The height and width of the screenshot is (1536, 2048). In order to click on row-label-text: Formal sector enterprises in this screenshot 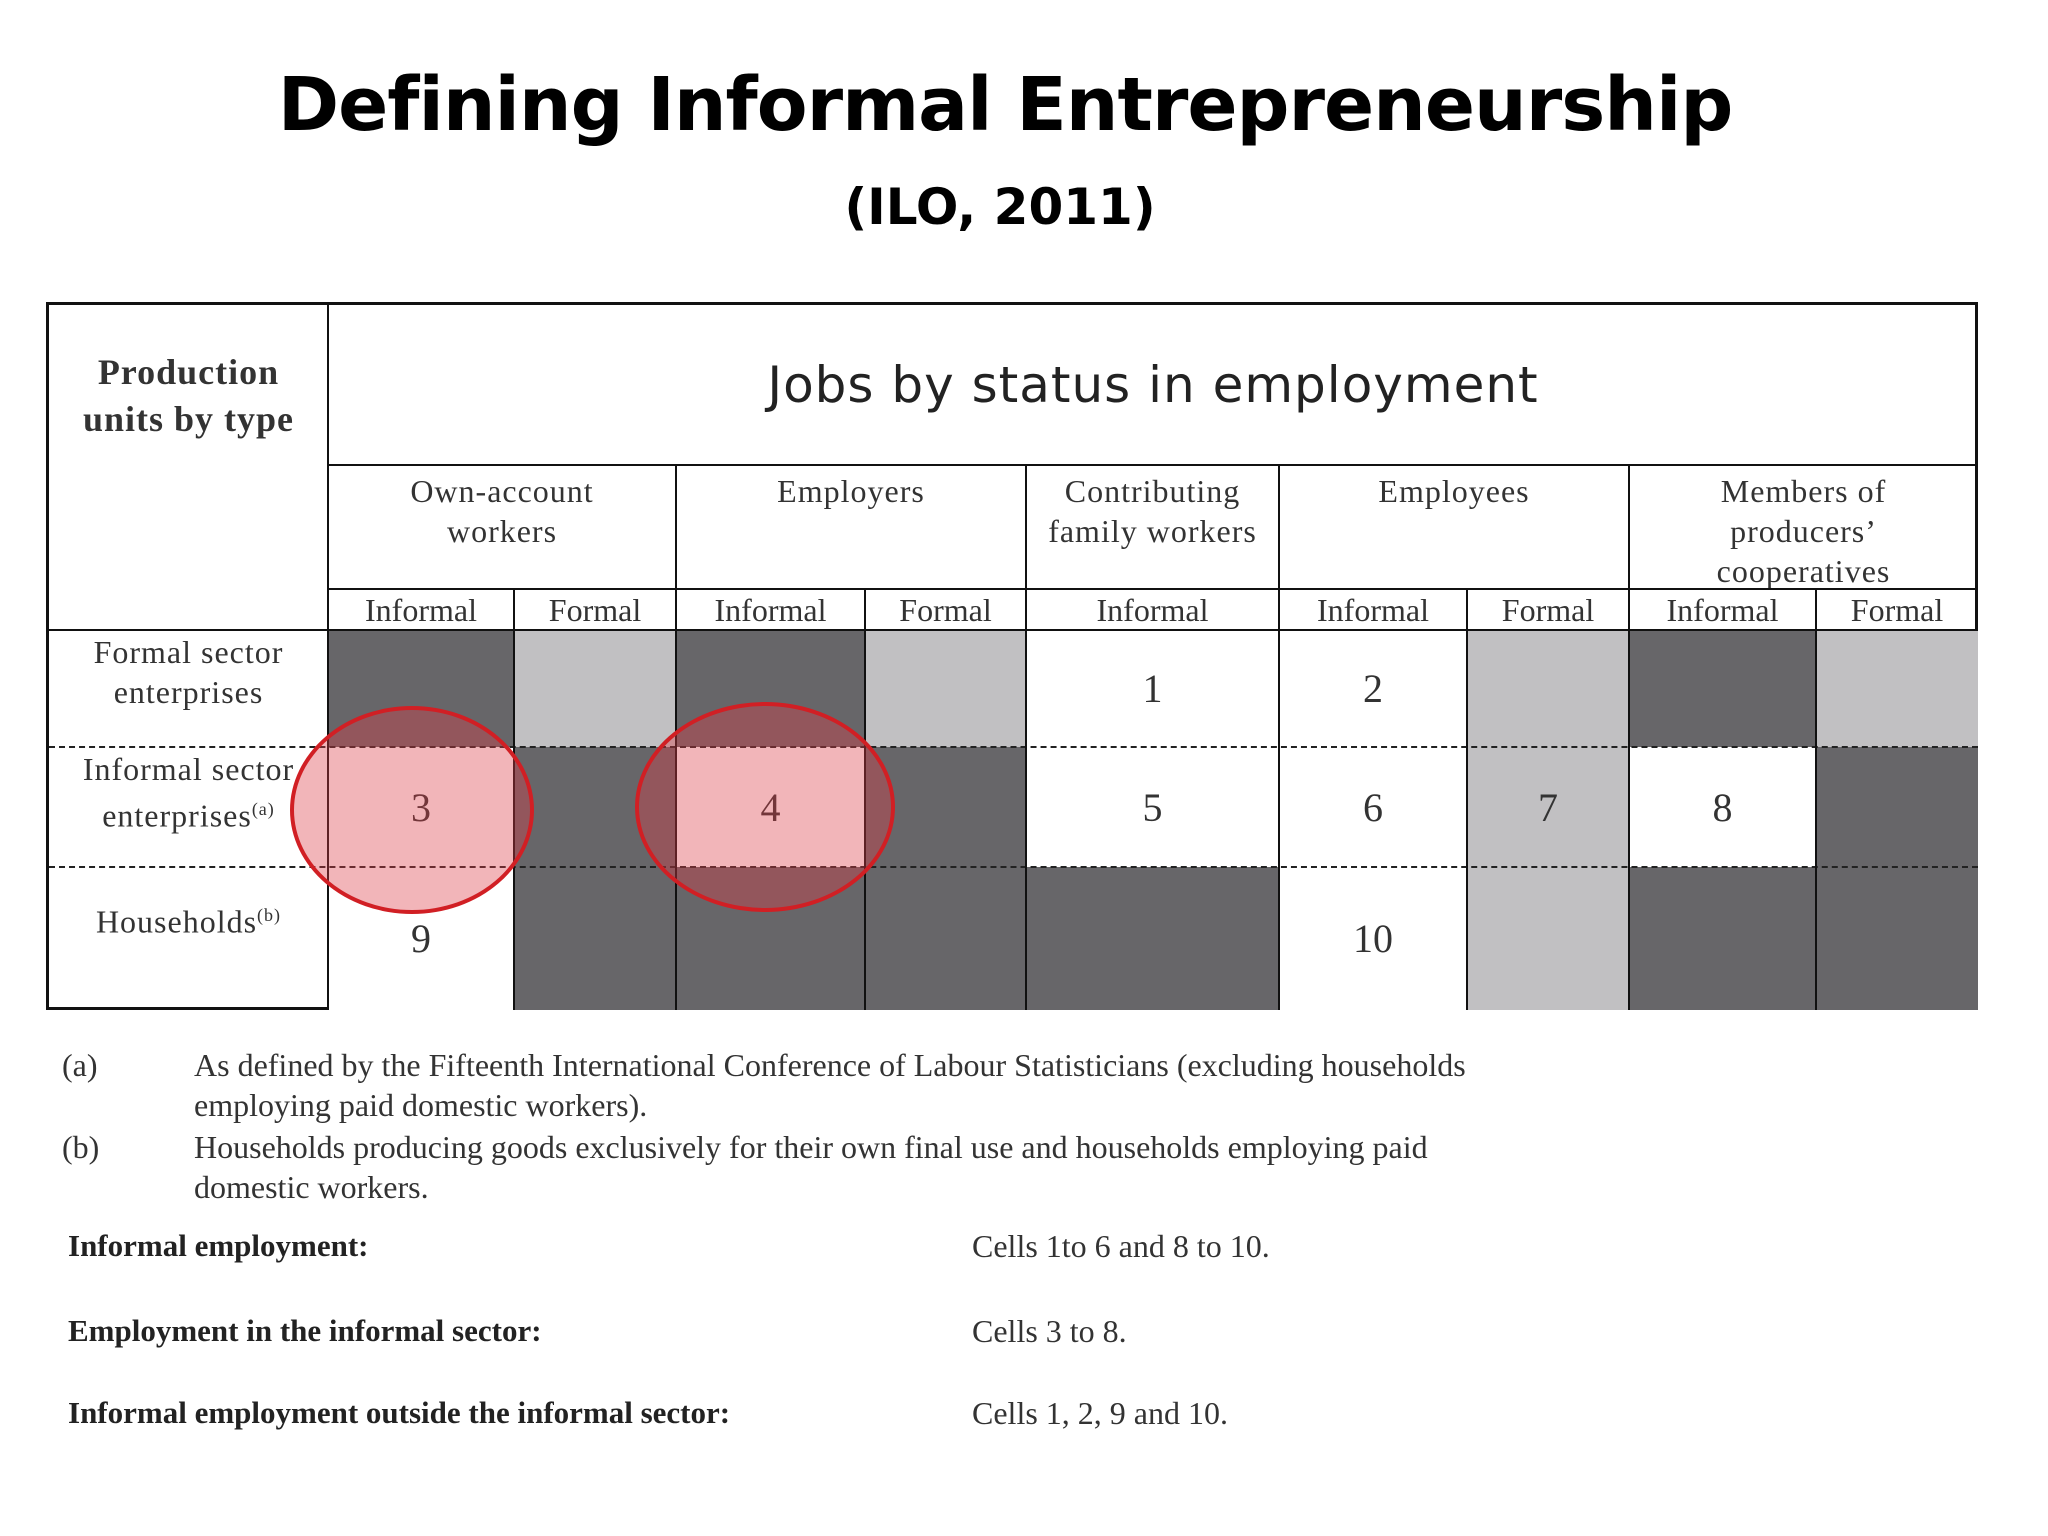, I will do `click(188, 672)`.